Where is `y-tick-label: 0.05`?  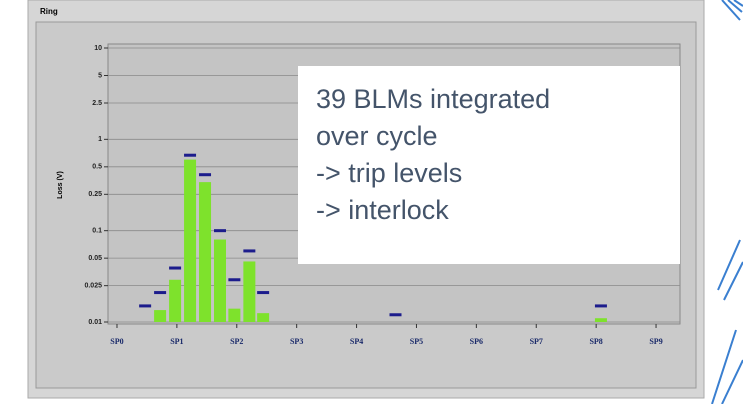
y-tick-label: 0.05 is located at coordinates (95, 258).